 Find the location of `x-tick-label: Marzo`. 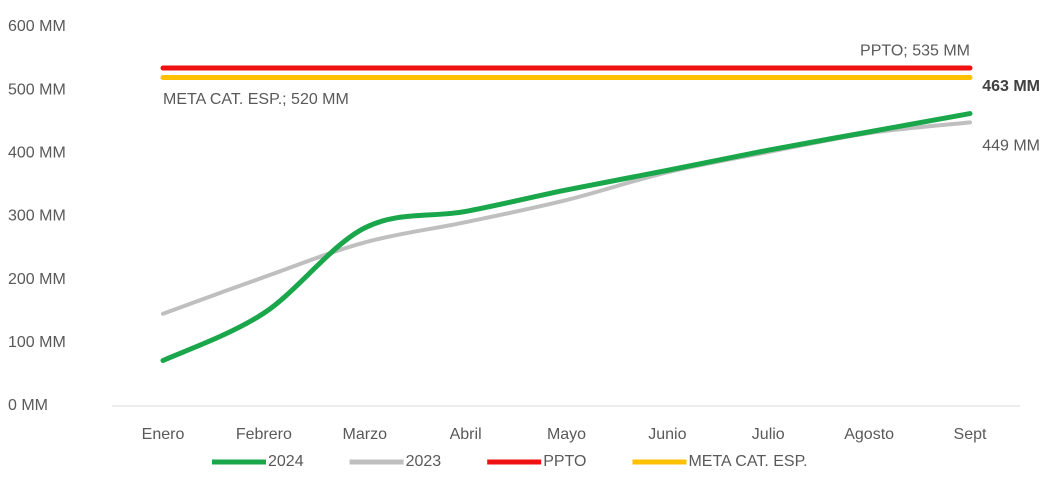

x-tick-label: Marzo is located at coordinates (365, 434).